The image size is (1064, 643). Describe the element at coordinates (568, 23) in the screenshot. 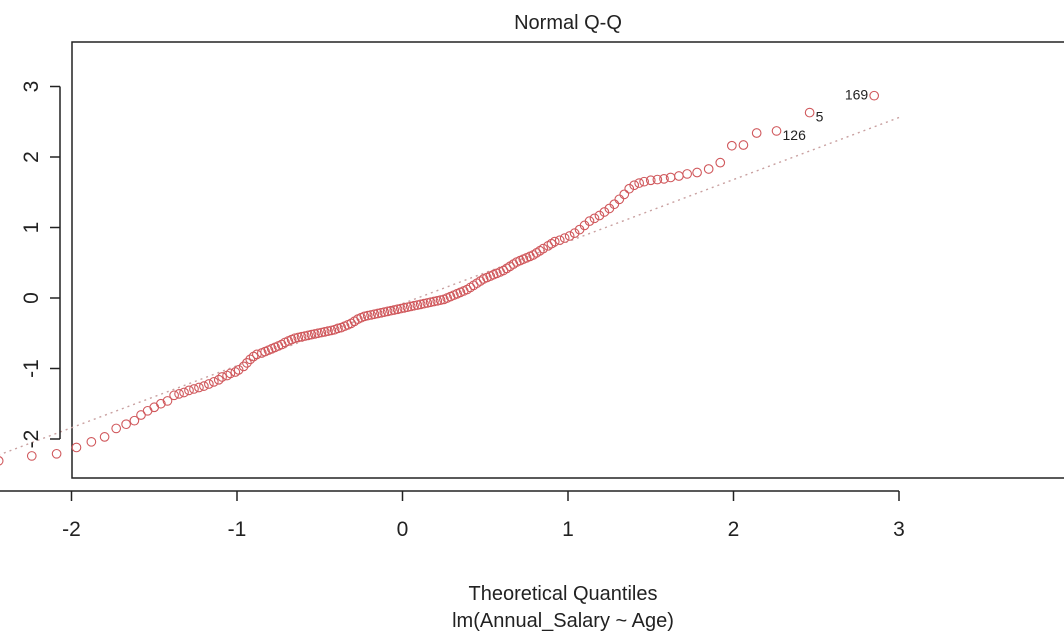

I see `chart-title: Normal Q-Q` at that location.